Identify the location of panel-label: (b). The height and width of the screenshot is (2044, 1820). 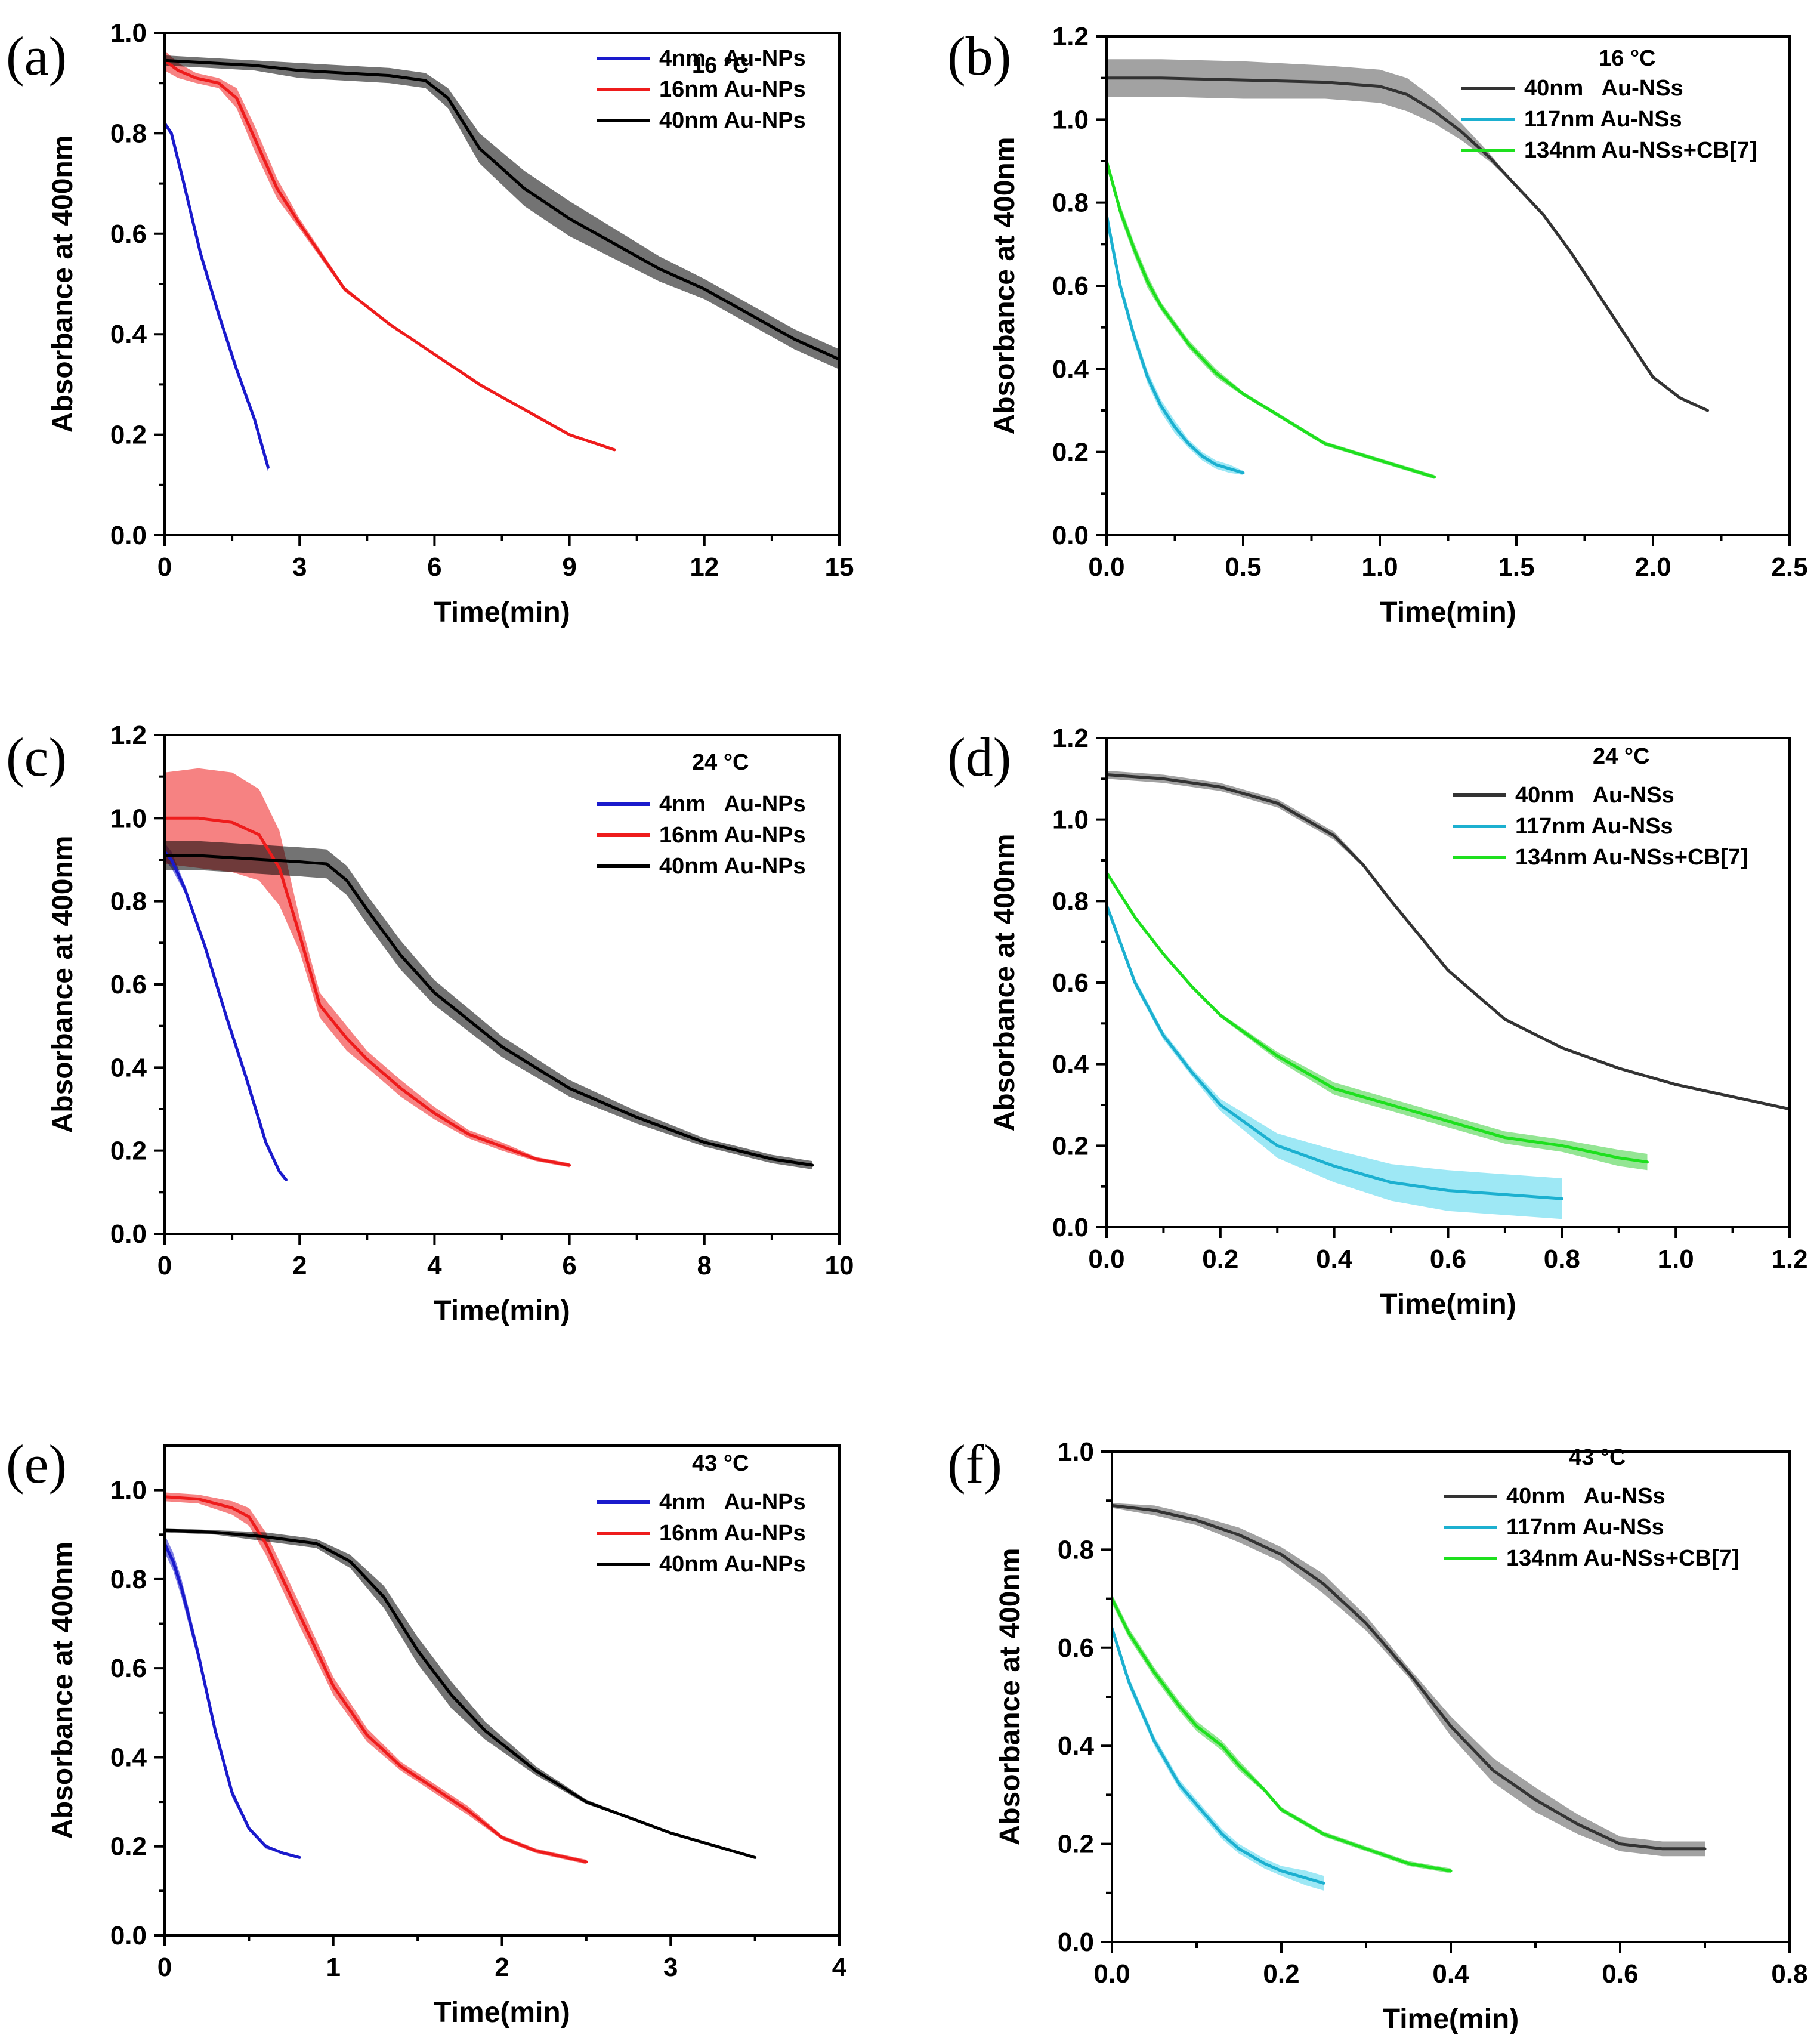
(979, 56).